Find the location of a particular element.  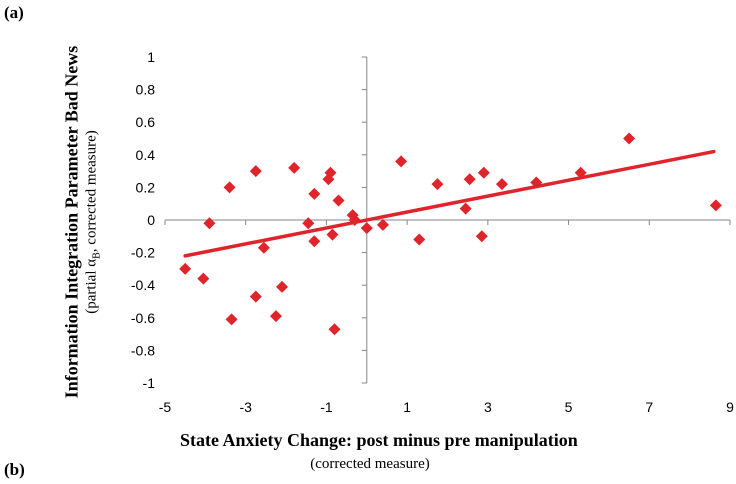

y-axis-sublabel: (partial αB, corrected measure) is located at coordinates (93, 222).